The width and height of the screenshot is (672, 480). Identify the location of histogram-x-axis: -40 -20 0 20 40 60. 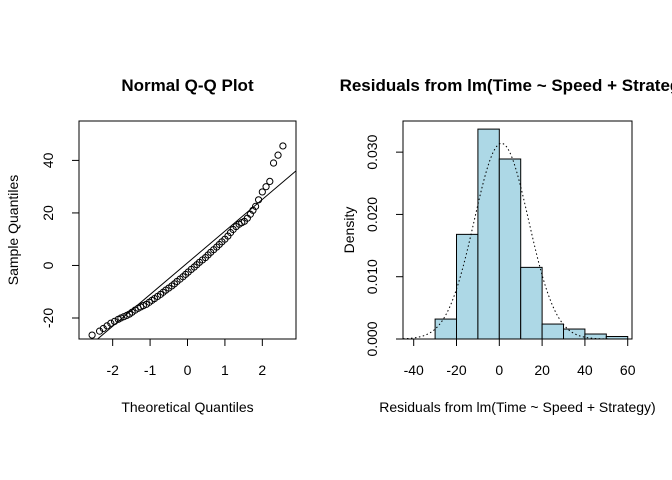
(520, 358).